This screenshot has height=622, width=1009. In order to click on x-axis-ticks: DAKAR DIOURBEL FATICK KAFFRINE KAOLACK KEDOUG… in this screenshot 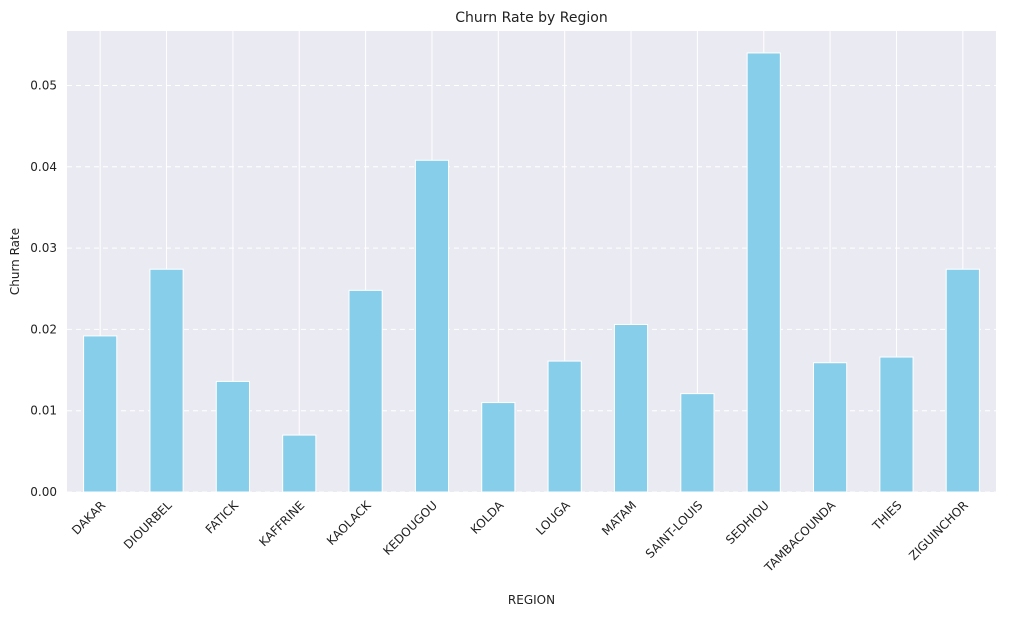, I will do `click(520, 536)`.